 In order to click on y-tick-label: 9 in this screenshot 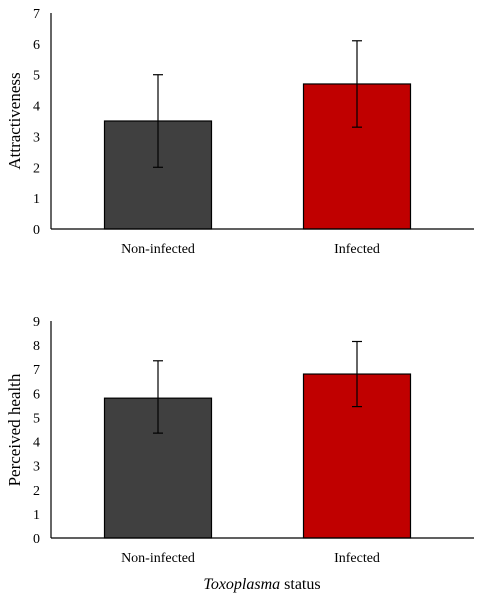, I will do `click(36, 322)`.